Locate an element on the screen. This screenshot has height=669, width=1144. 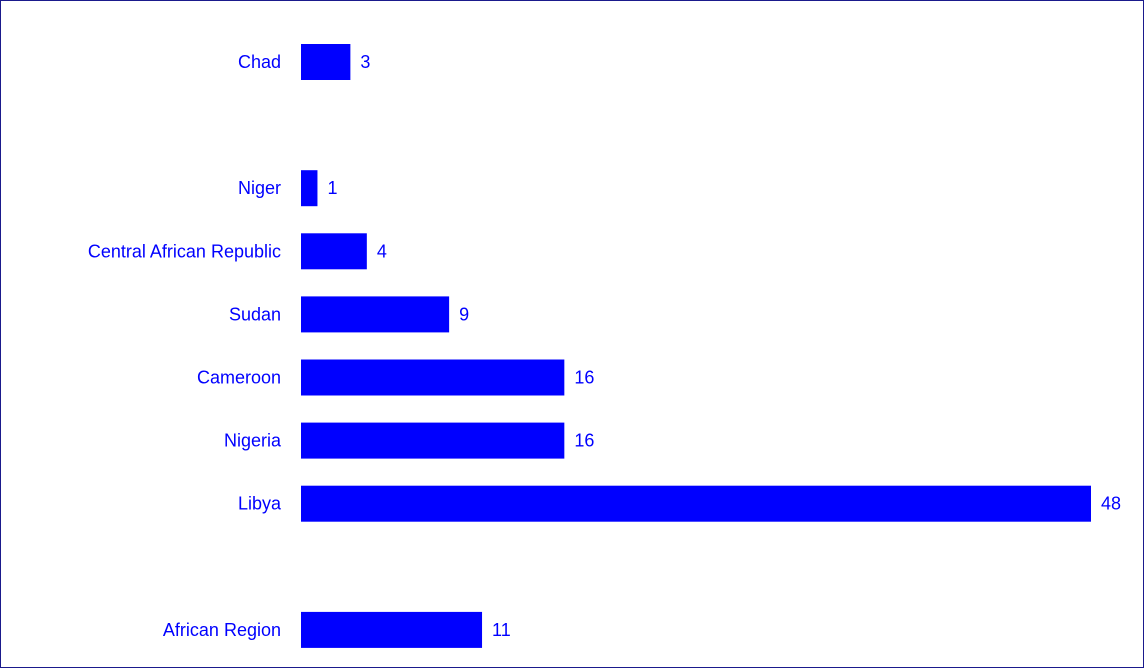
bar-nigeria is located at coordinates (433, 440).